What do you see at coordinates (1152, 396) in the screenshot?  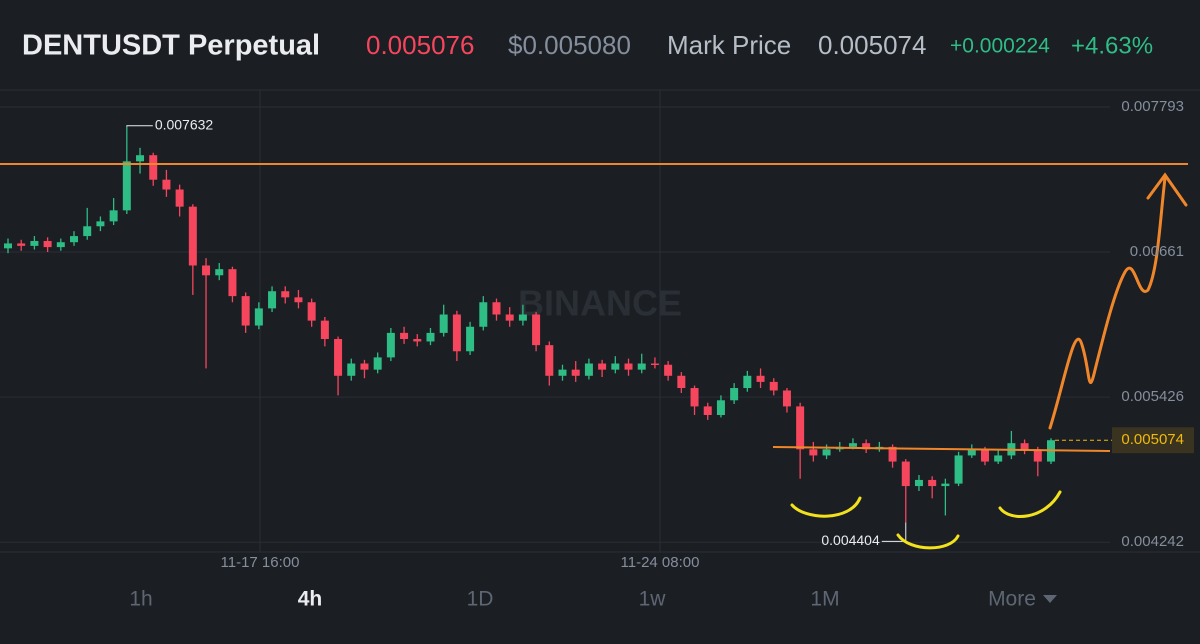 I see `y-tick-label: 0.005426` at bounding box center [1152, 396].